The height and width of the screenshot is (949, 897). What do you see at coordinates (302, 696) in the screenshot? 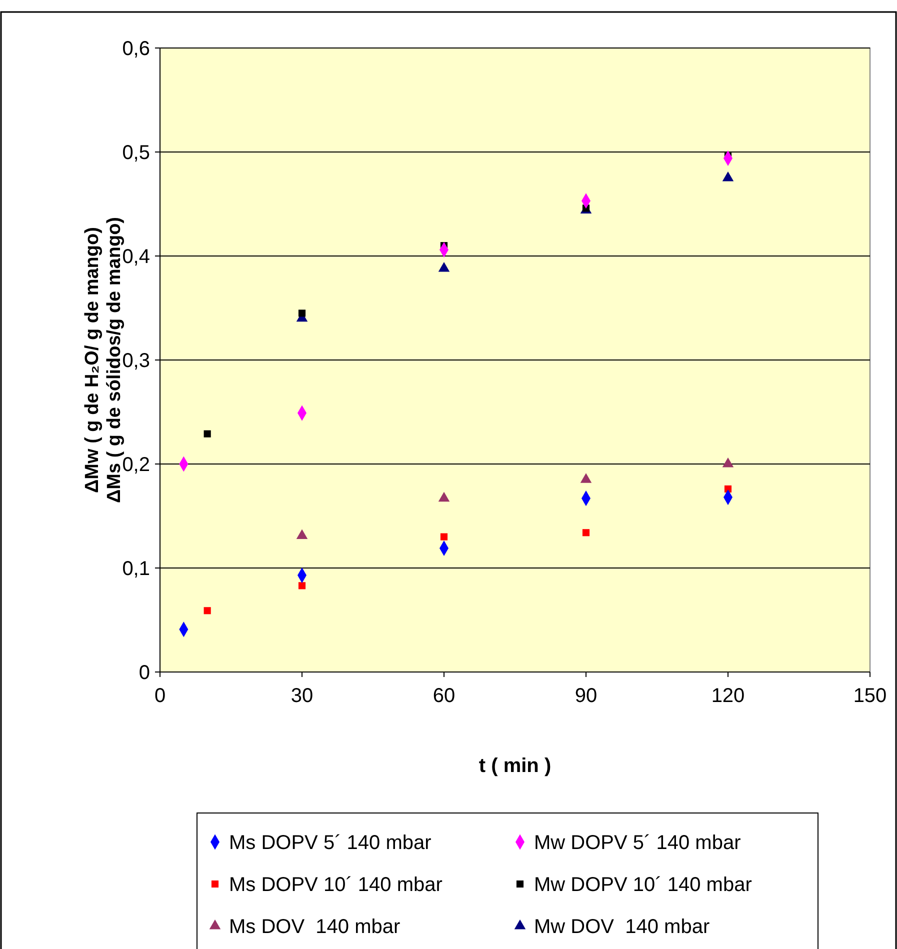
I see `x-tick-label: 30` at bounding box center [302, 696].